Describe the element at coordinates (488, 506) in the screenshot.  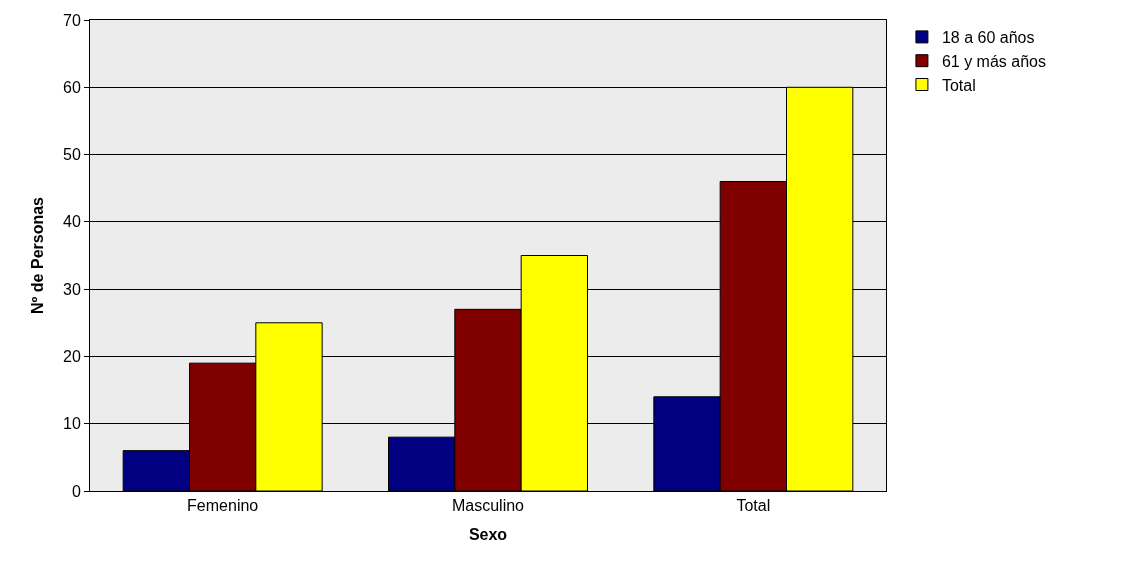
I see `x-tick-label: Masculino` at that location.